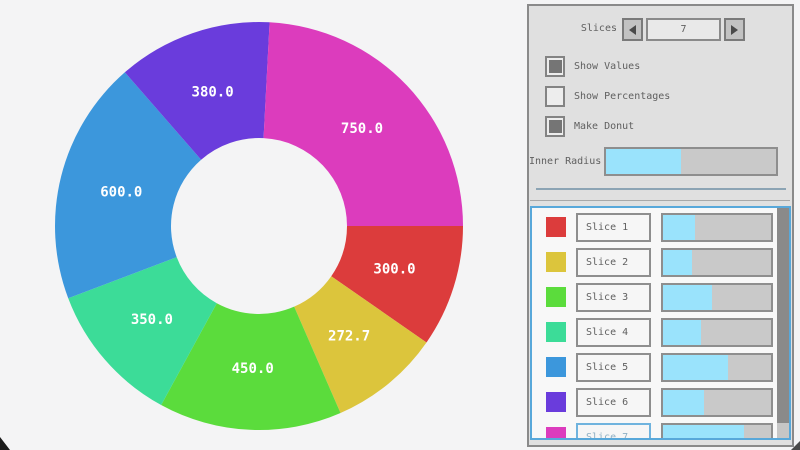 This screenshot has height=450, width=800. Describe the element at coordinates (121, 192) in the screenshot. I see `pie-slice-value-label: 600.0` at that location.